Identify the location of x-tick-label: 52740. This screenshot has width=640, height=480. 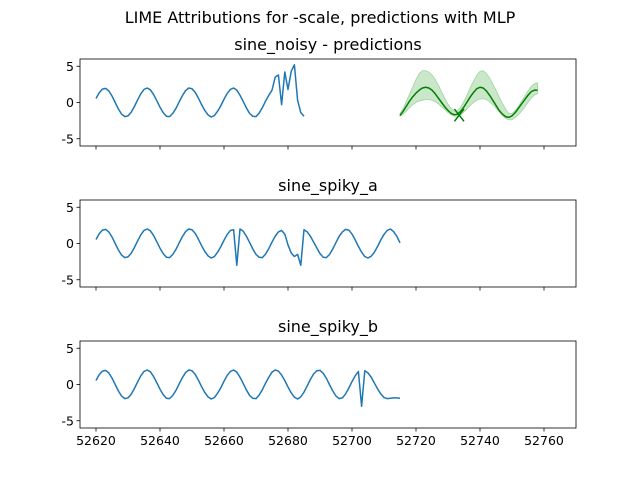
(480, 440).